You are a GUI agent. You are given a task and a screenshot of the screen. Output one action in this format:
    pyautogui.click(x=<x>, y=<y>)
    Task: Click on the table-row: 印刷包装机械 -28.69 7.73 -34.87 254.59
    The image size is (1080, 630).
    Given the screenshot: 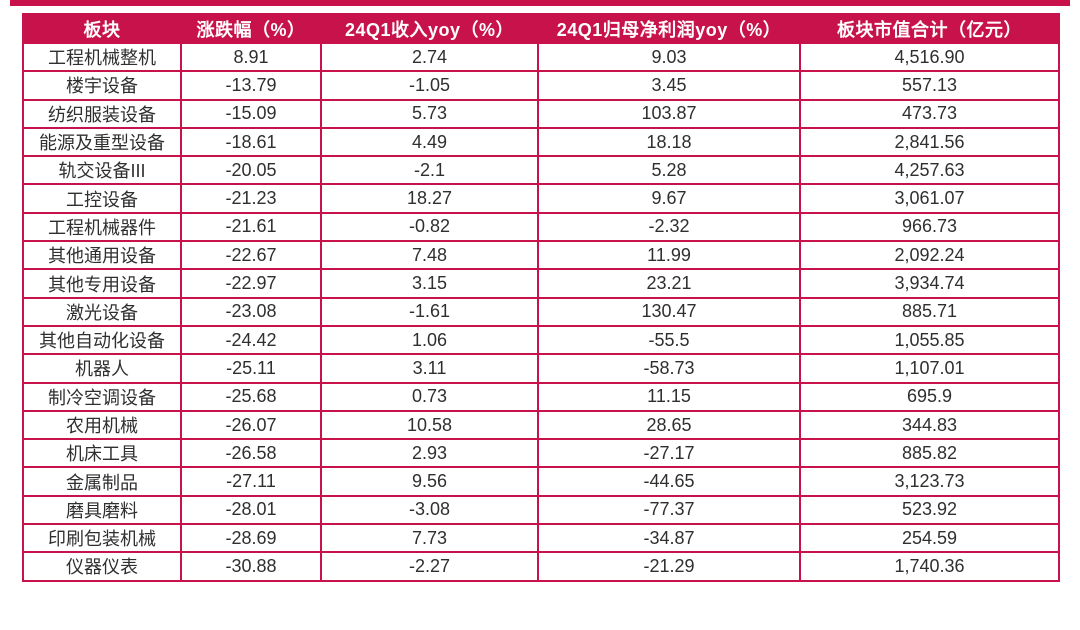 What is the action you would take?
    pyautogui.click(x=541, y=538)
    